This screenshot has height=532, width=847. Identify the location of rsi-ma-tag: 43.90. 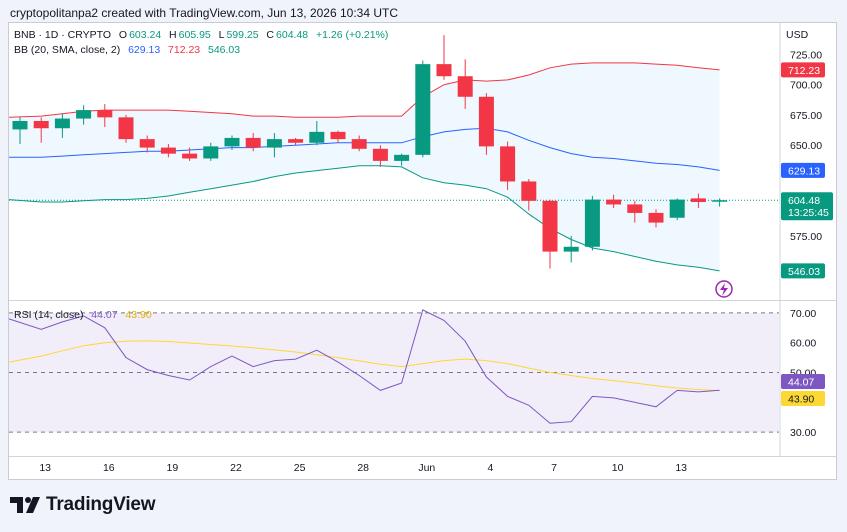
(801, 399).